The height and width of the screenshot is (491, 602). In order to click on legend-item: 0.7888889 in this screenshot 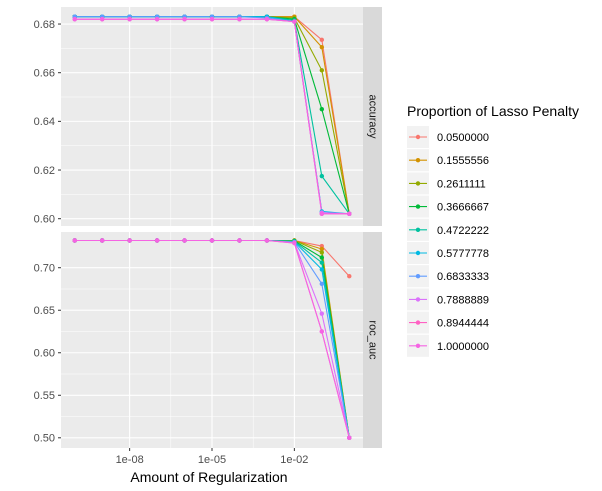, I will do `click(448, 299)`.